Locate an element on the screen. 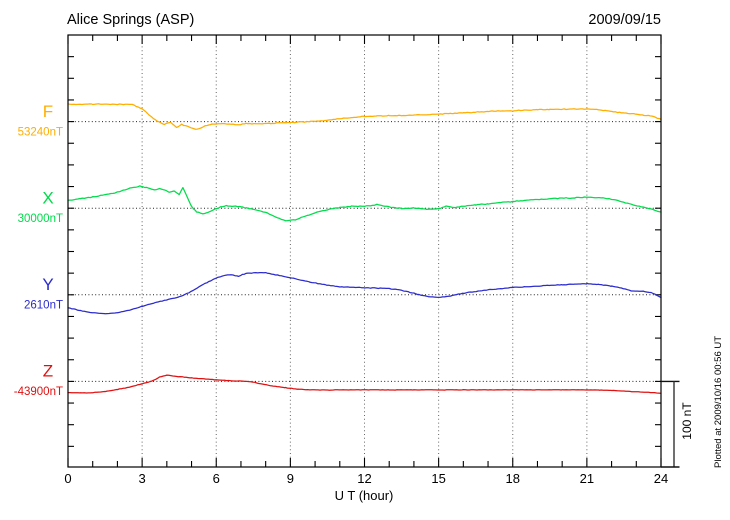 Image resolution: width=730 pixels, height=520 pixels. channel-base-X: 30000nT is located at coordinates (40, 219).